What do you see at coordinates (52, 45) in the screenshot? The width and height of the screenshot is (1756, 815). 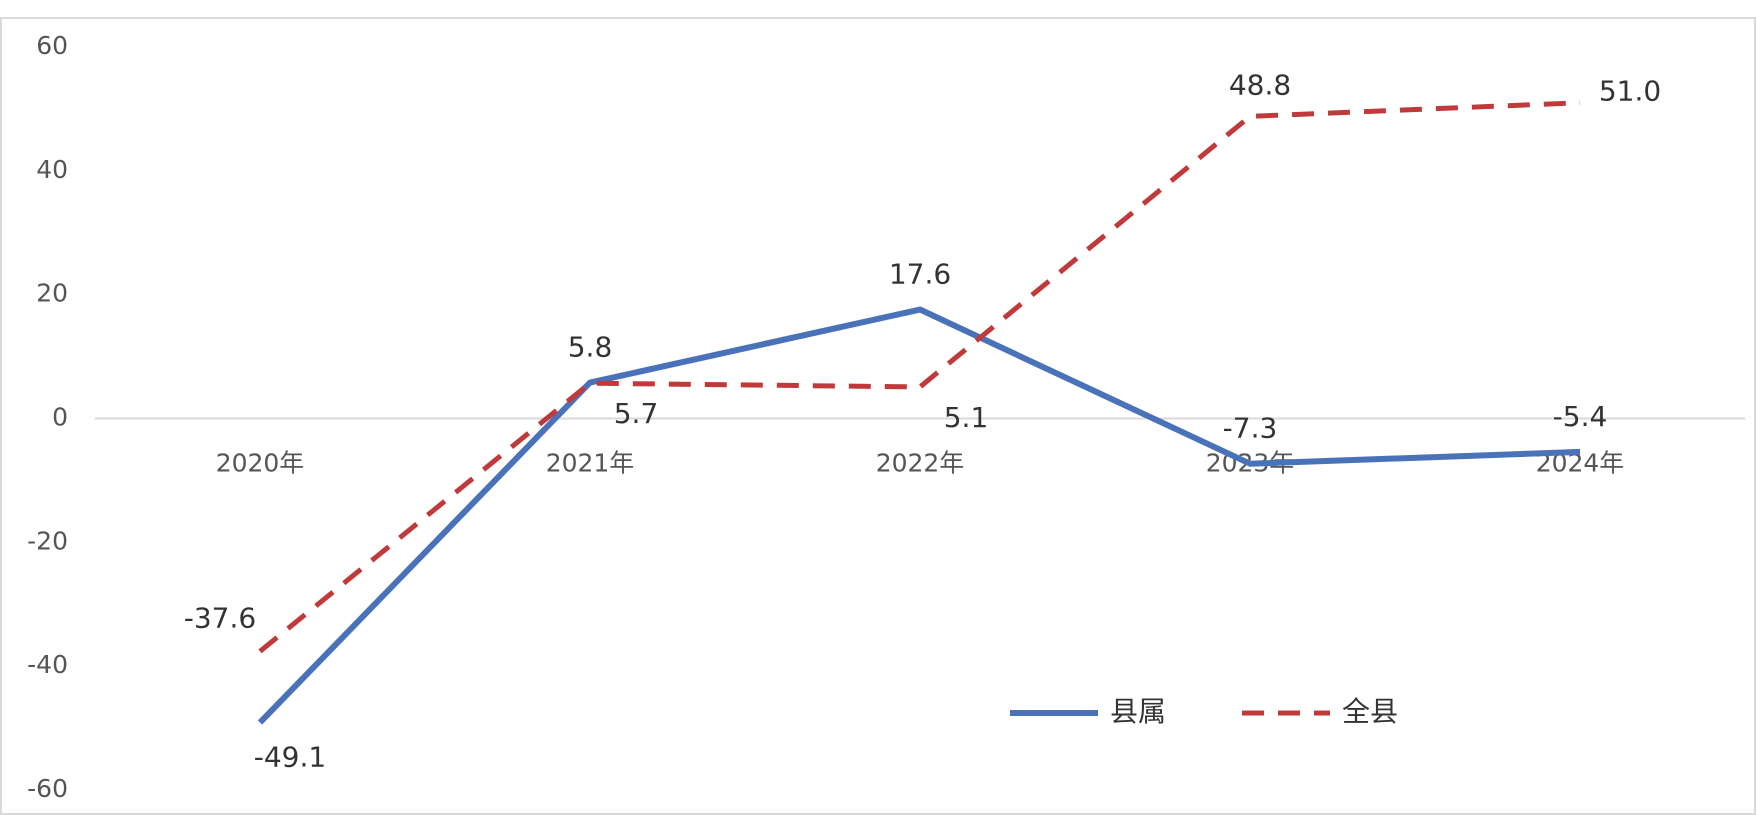 I see `y-tick-label: 60` at bounding box center [52, 45].